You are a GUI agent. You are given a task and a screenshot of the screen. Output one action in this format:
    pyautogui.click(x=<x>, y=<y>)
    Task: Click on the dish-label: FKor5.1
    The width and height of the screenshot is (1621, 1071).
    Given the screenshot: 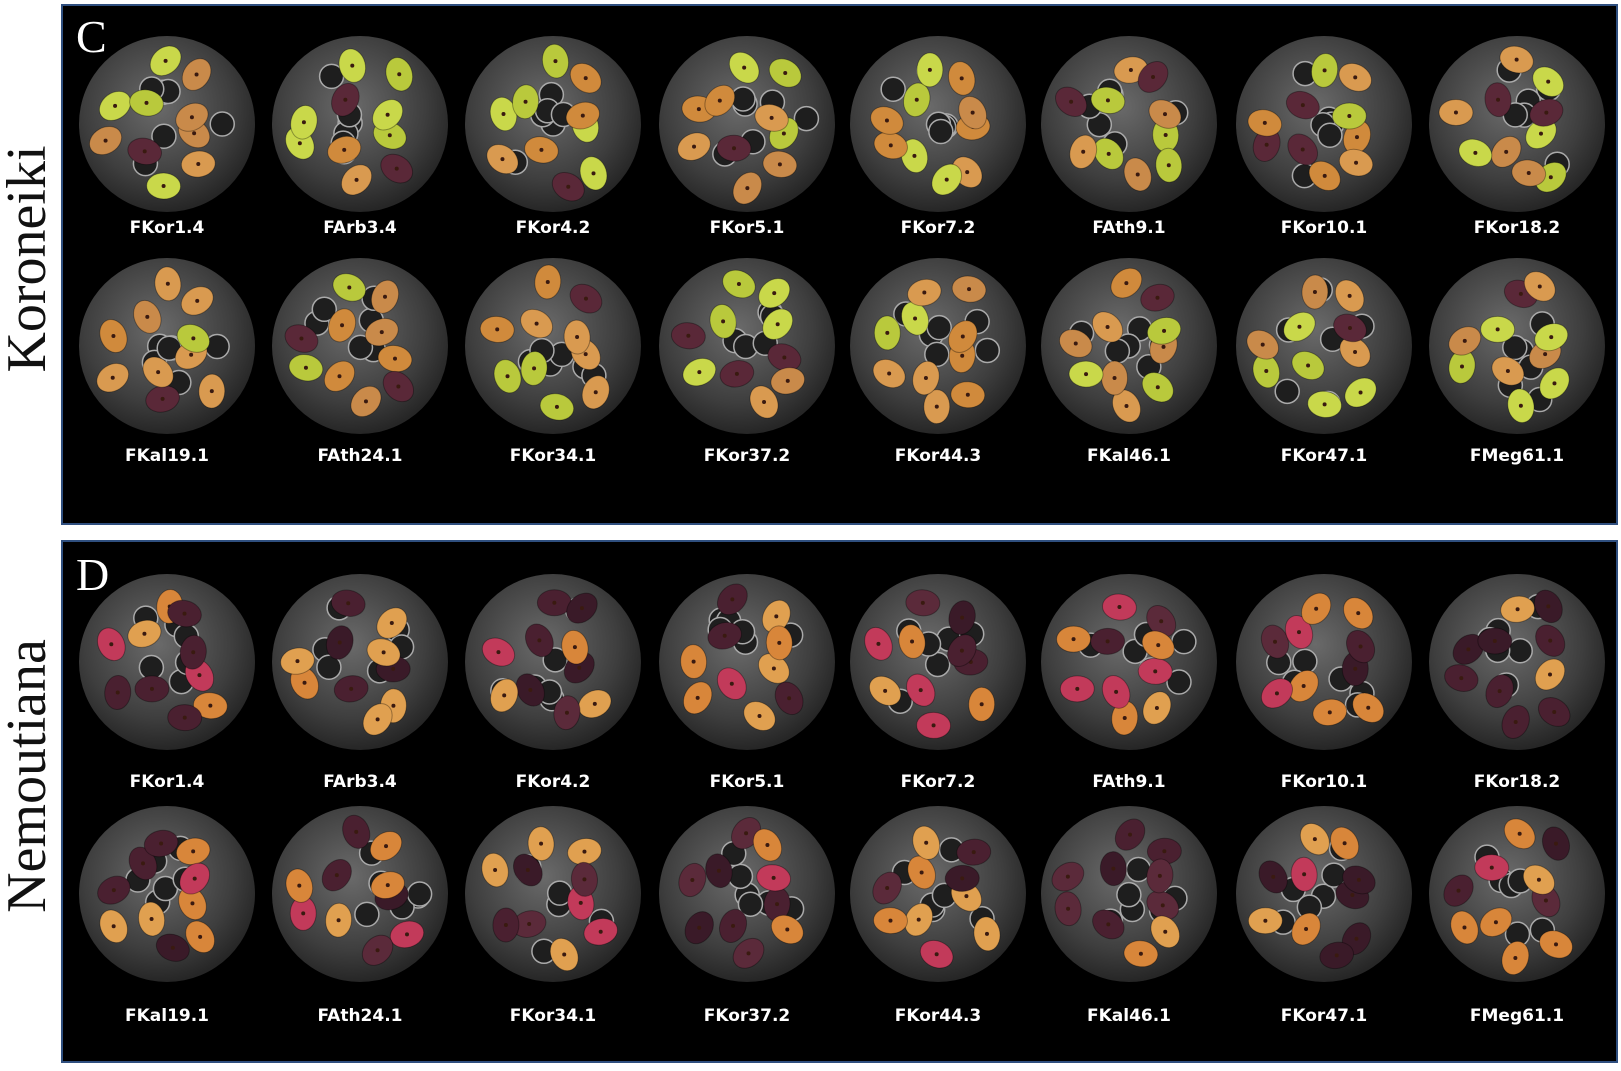 What is the action you would take?
    pyautogui.click(x=747, y=782)
    